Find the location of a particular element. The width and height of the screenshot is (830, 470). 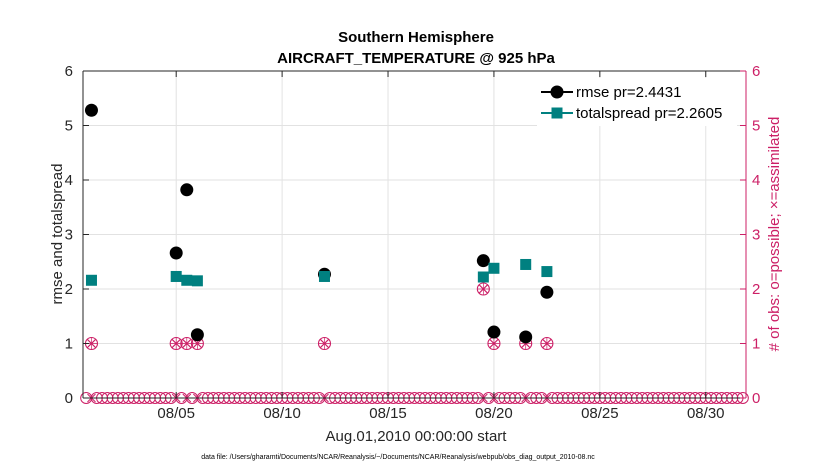

y-right-tick-label: 4 is located at coordinates (756, 180).